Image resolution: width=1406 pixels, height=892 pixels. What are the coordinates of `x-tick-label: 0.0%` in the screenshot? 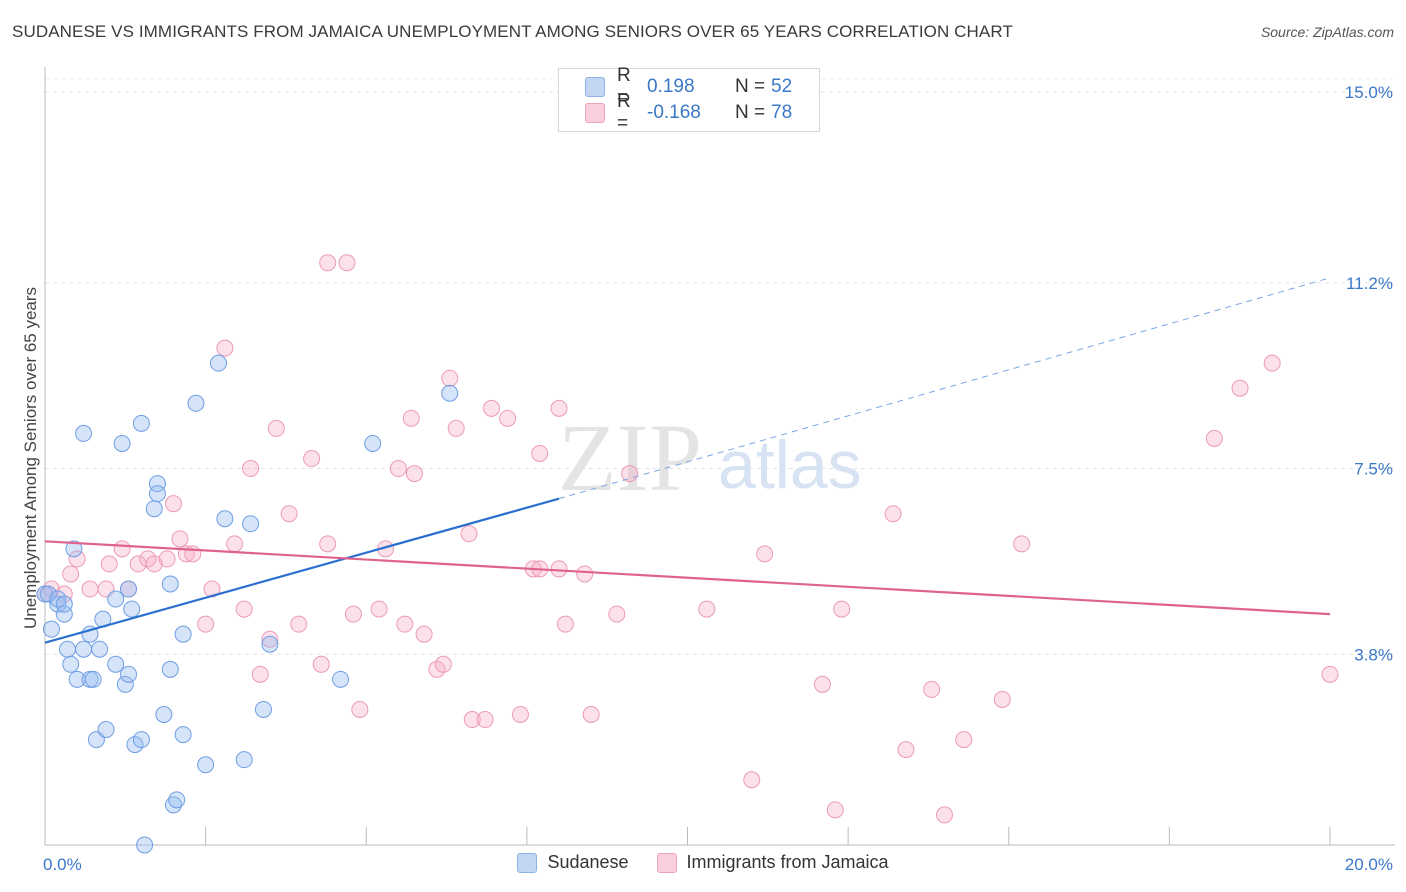 It's located at (62, 864).